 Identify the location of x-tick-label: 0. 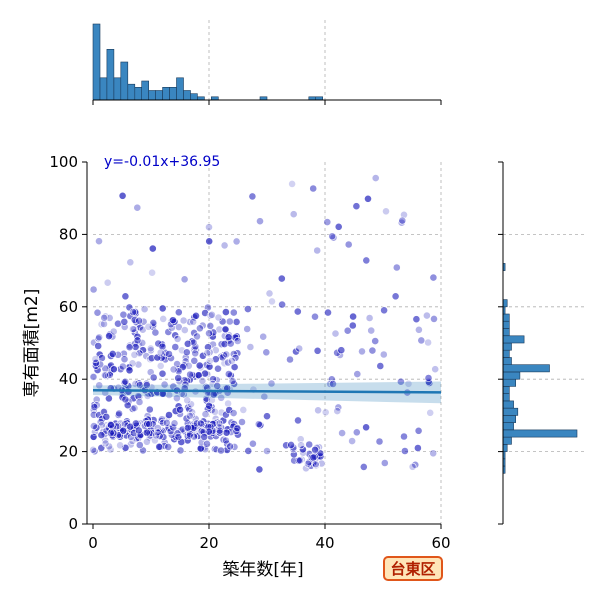
(93, 543).